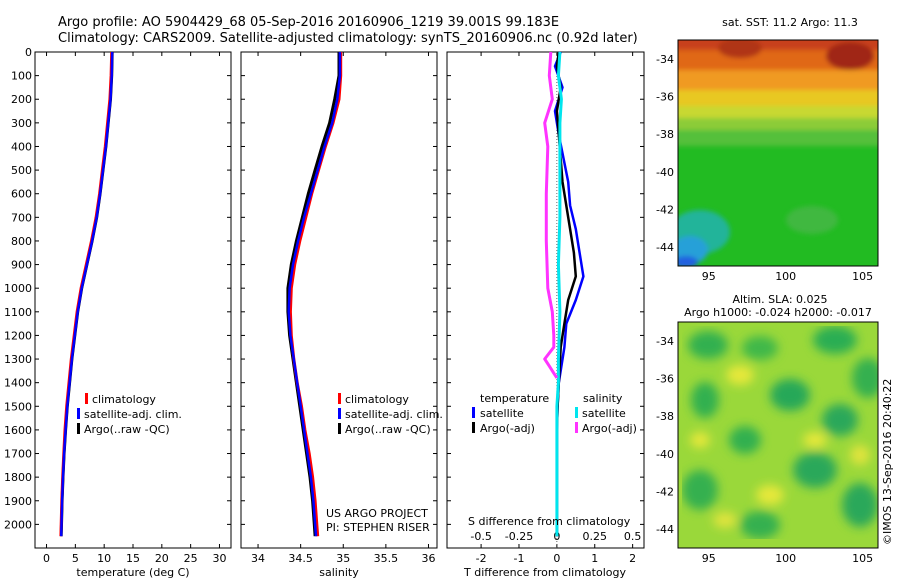  Describe the element at coordinates (133, 558) in the screenshot. I see `x-tick-label: 15` at that location.